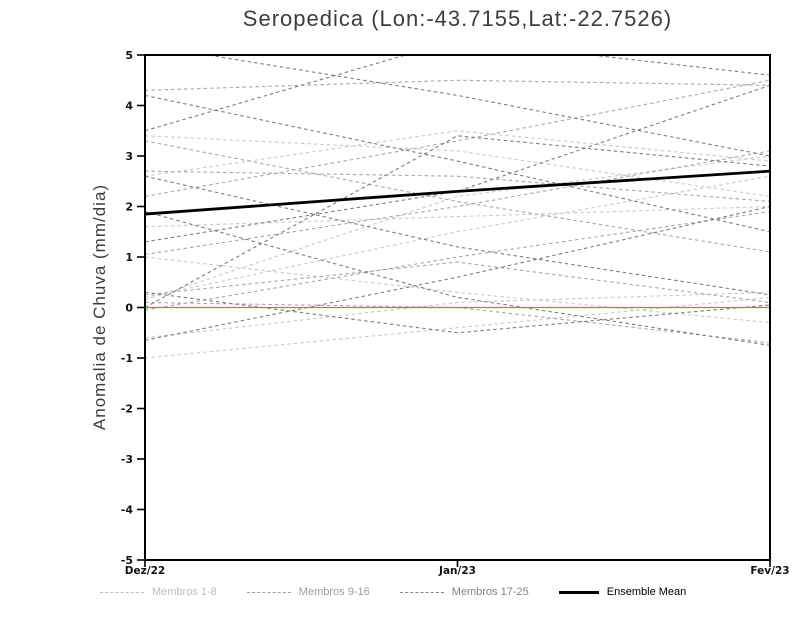 The height and width of the screenshot is (618, 800). I want to click on legend-label: Membros 17-25, so click(490, 592).